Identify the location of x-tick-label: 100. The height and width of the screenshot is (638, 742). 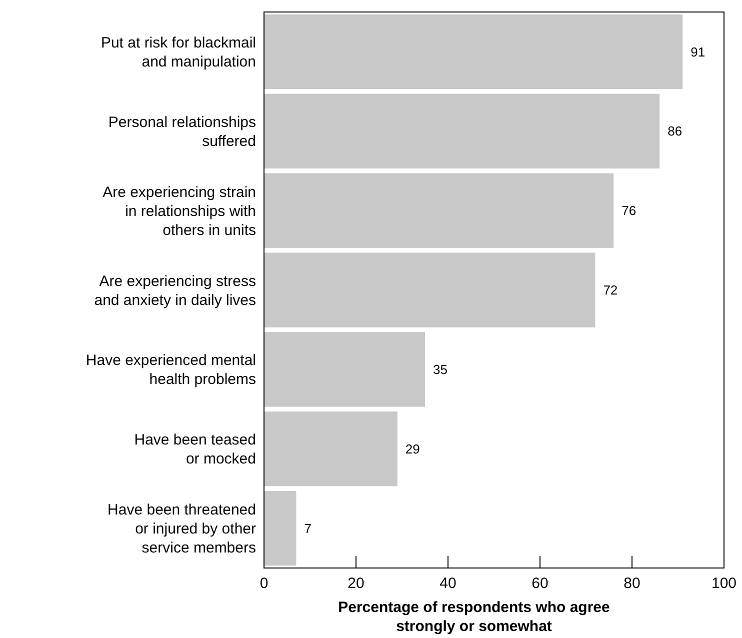
(724, 583).